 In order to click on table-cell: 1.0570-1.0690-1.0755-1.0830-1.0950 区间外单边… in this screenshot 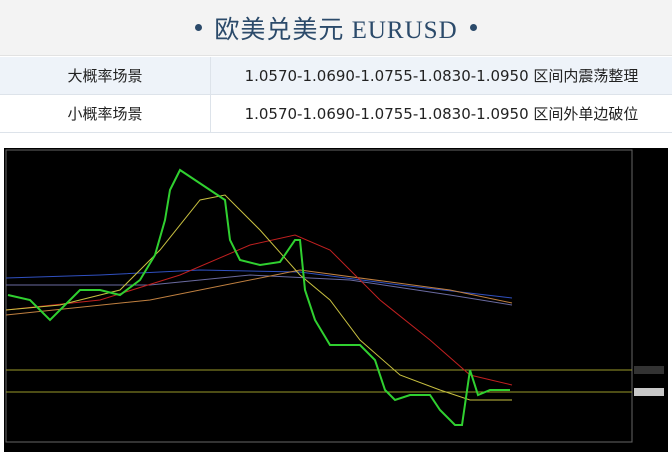, I will do `click(441, 113)`.